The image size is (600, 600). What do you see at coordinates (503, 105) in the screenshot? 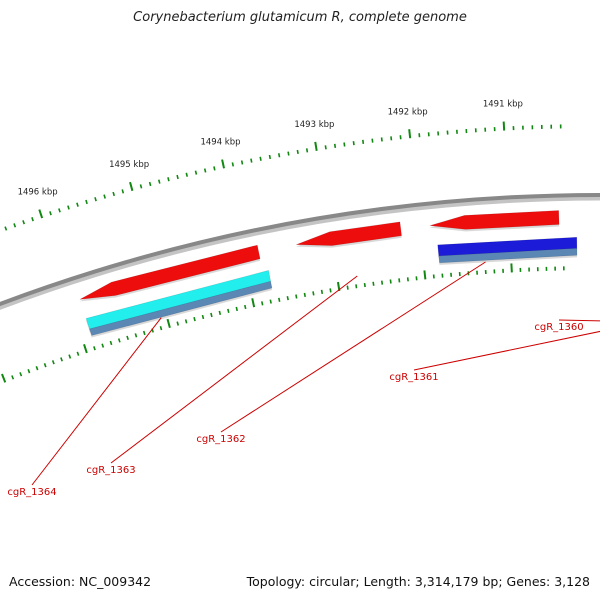
I see `tick-label: 1491 kbp` at bounding box center [503, 105].